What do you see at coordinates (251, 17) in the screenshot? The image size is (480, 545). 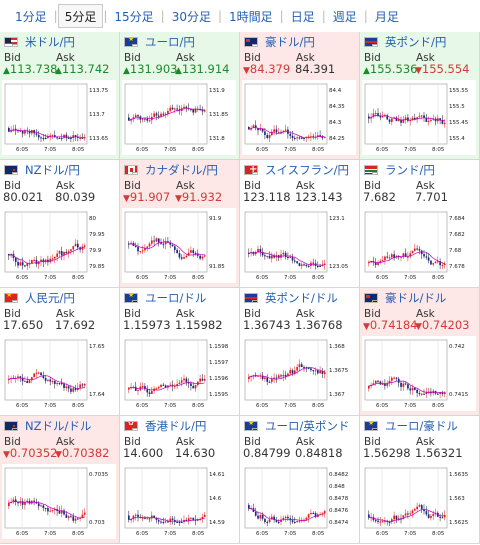 I see `tab-5: 1時間足` at bounding box center [251, 17].